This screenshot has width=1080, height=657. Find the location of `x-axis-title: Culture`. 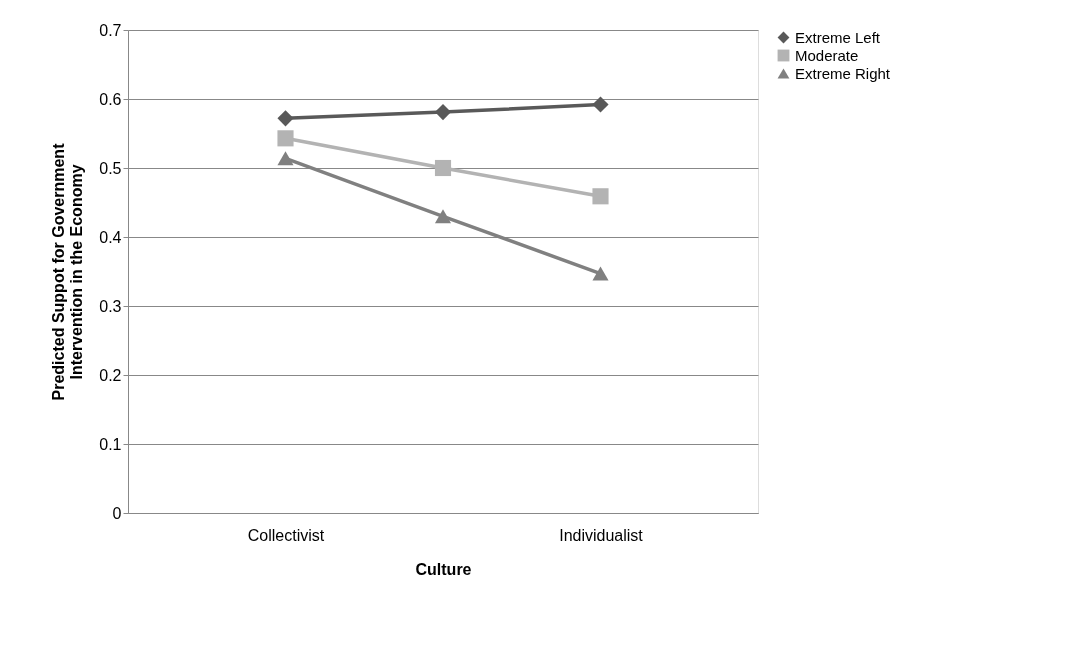

x-axis-title: Culture is located at coordinates (443, 569).